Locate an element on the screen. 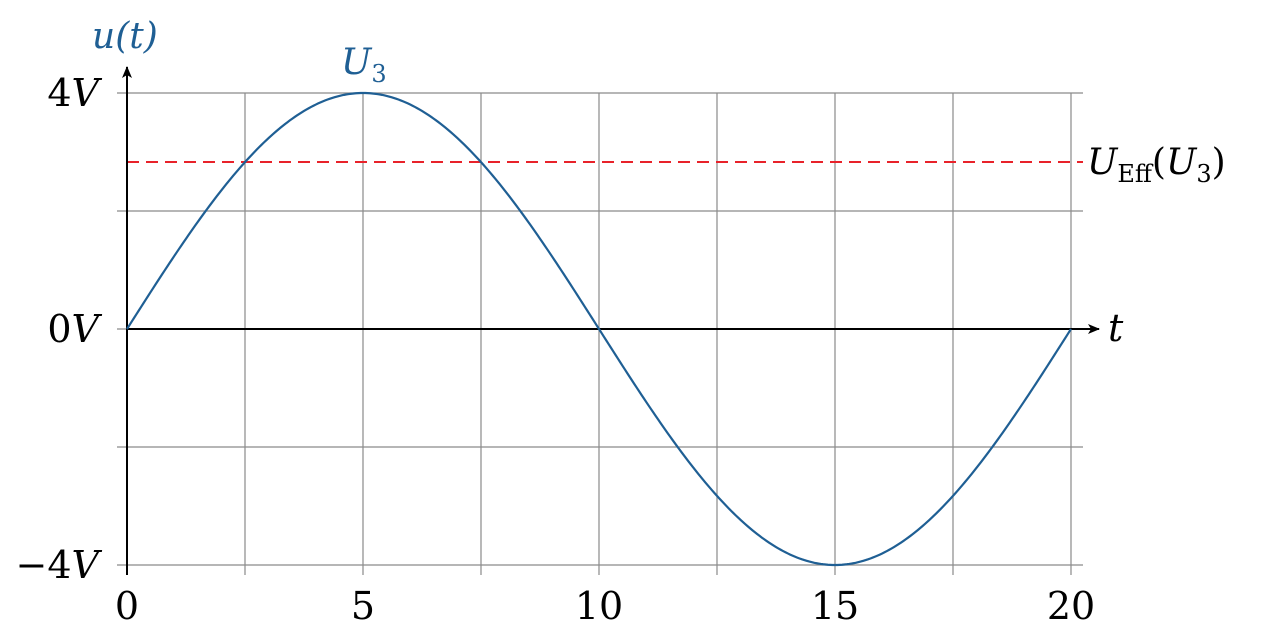 The width and height of the screenshot is (1268, 633). y-axis-label: u(t) is located at coordinates (125, 36).